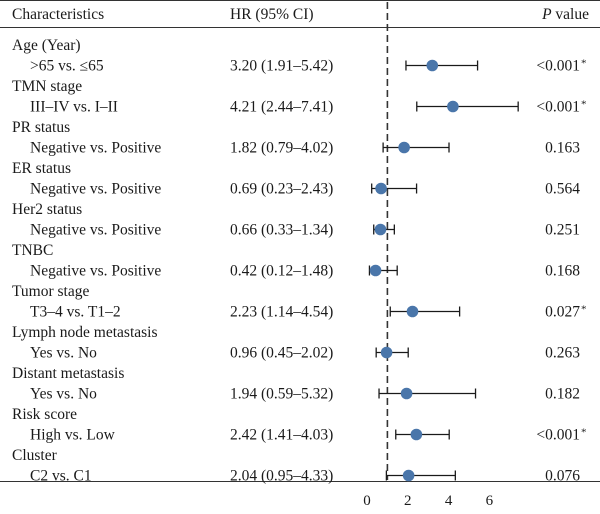 The image size is (600, 514). I want to click on row-p-value: 0.564, so click(562, 189).